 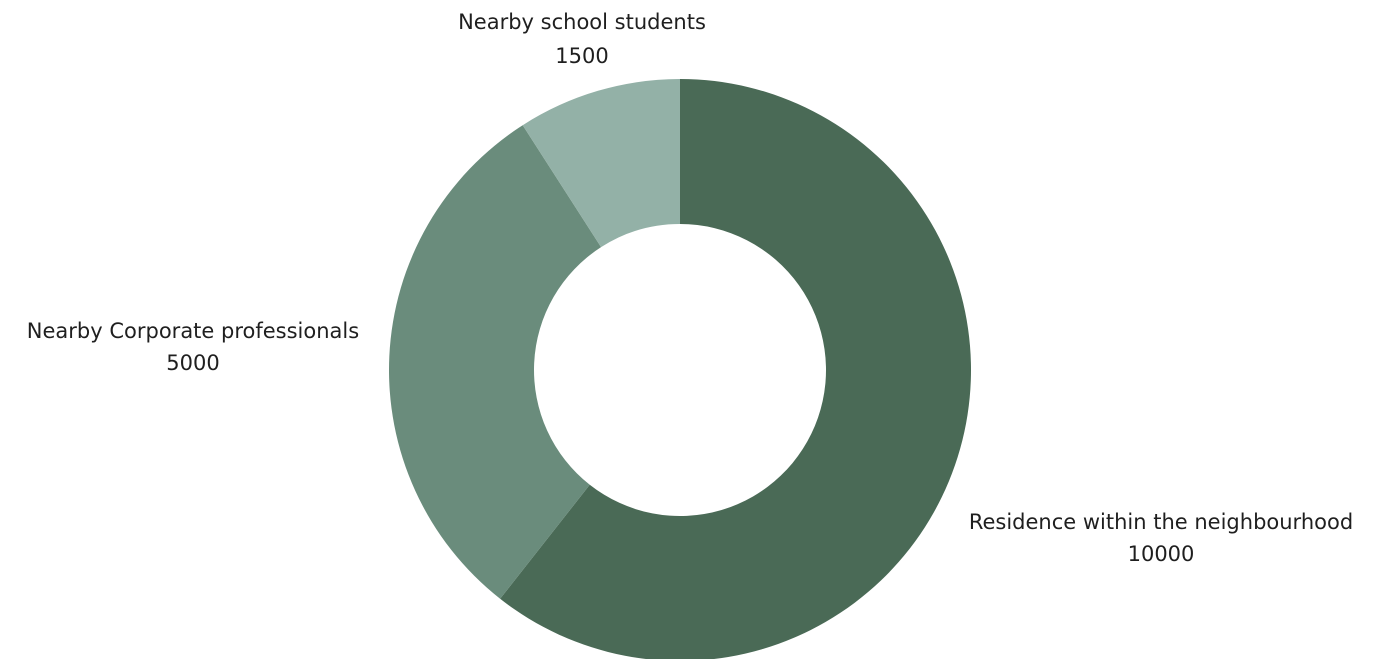 I want to click on slice-value-students: 1500, so click(x=581, y=56).